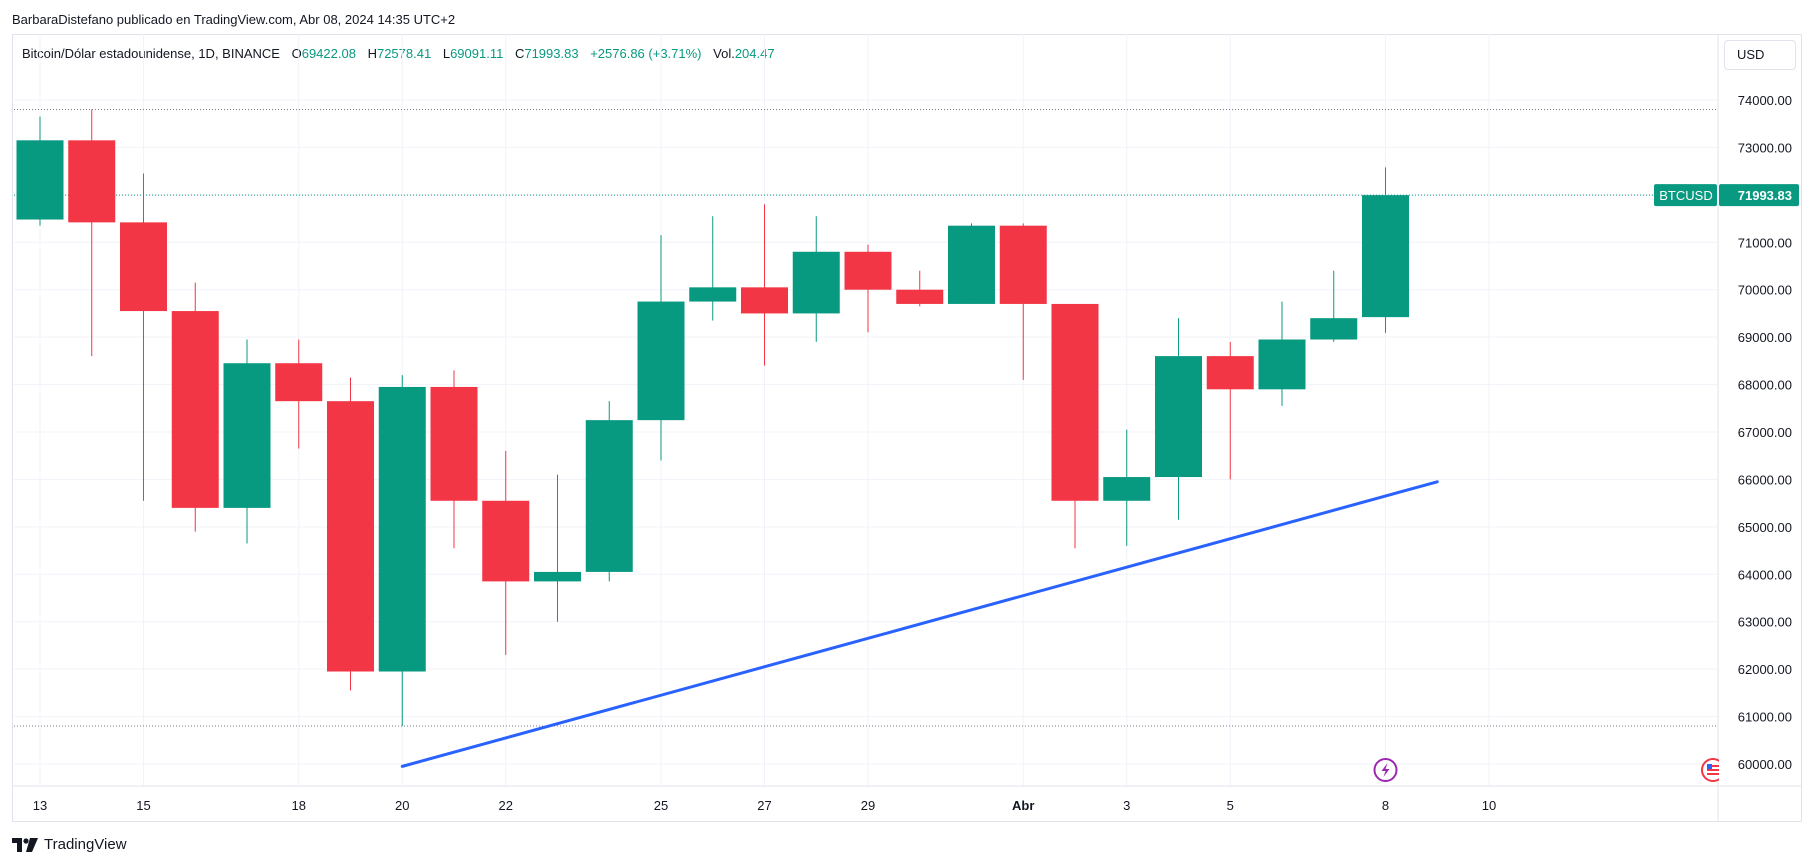  Describe the element at coordinates (1765, 242) in the screenshot. I see `price-axis-label: 71000.00` at that location.